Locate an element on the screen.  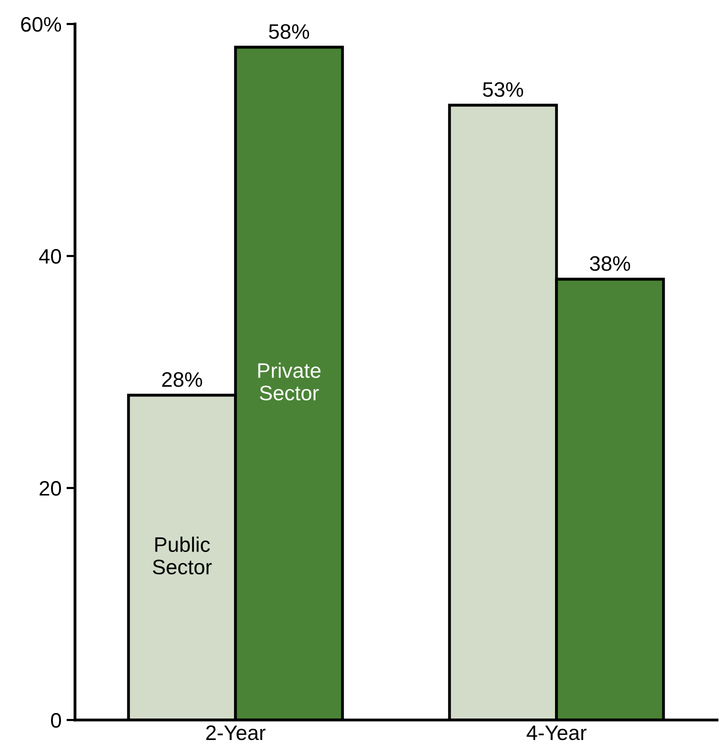
data-label: 58% is located at coordinates (289, 31).